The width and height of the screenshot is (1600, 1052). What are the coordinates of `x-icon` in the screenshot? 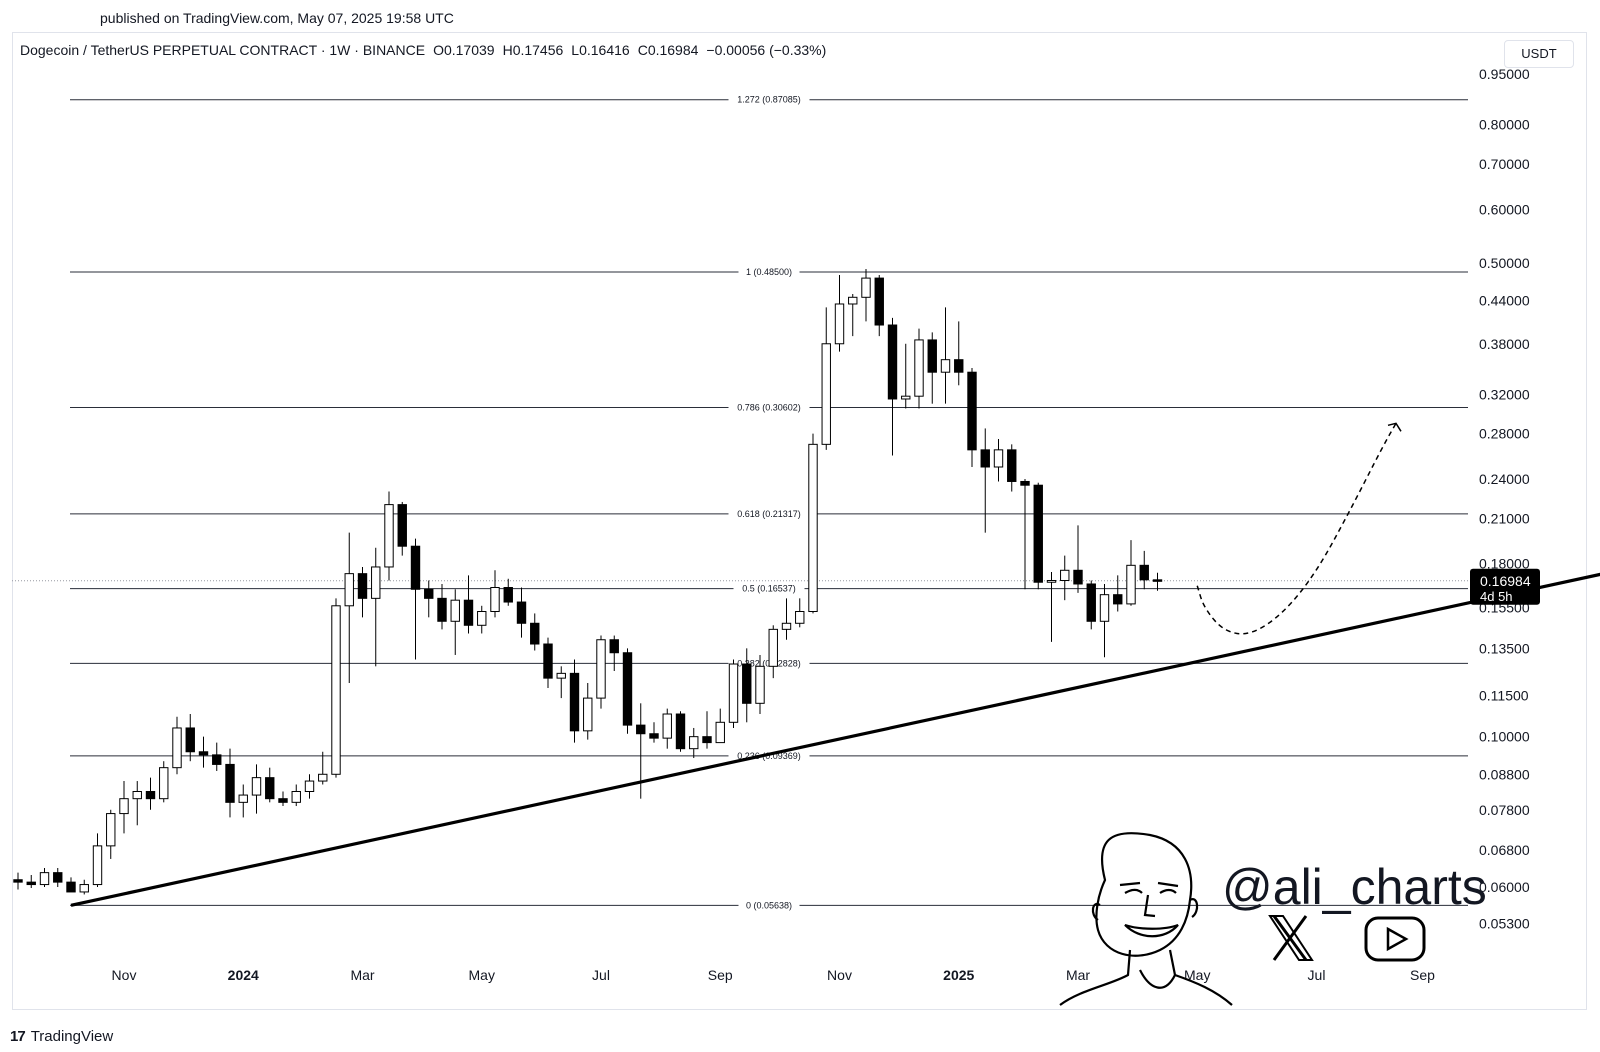 It's located at (1291, 938).